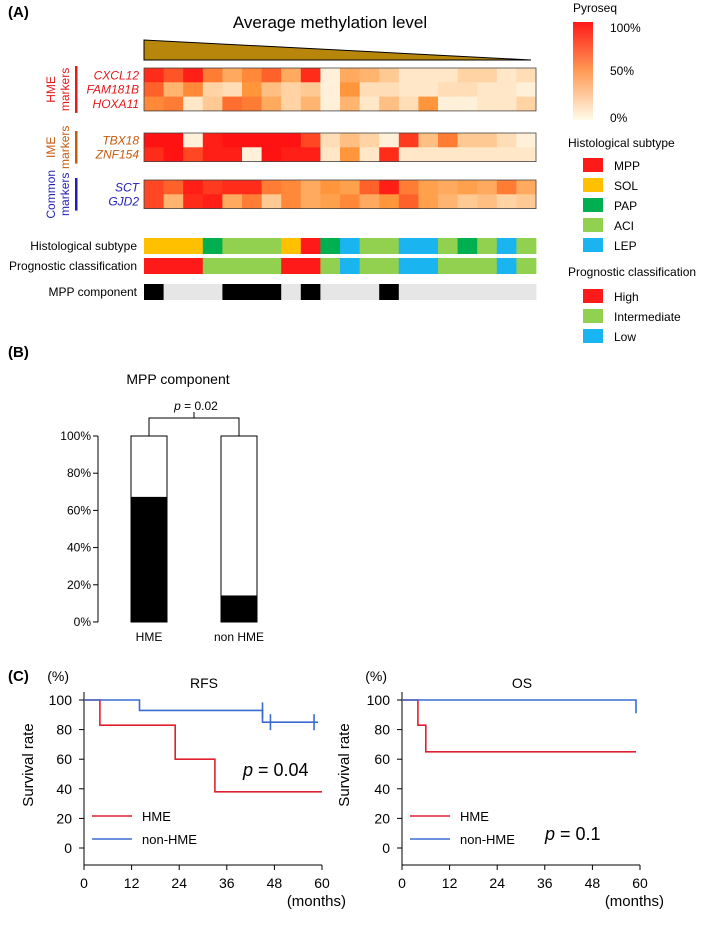  Describe the element at coordinates (519, 706) in the screenshot. I see `os-curve-non-hme` at that location.